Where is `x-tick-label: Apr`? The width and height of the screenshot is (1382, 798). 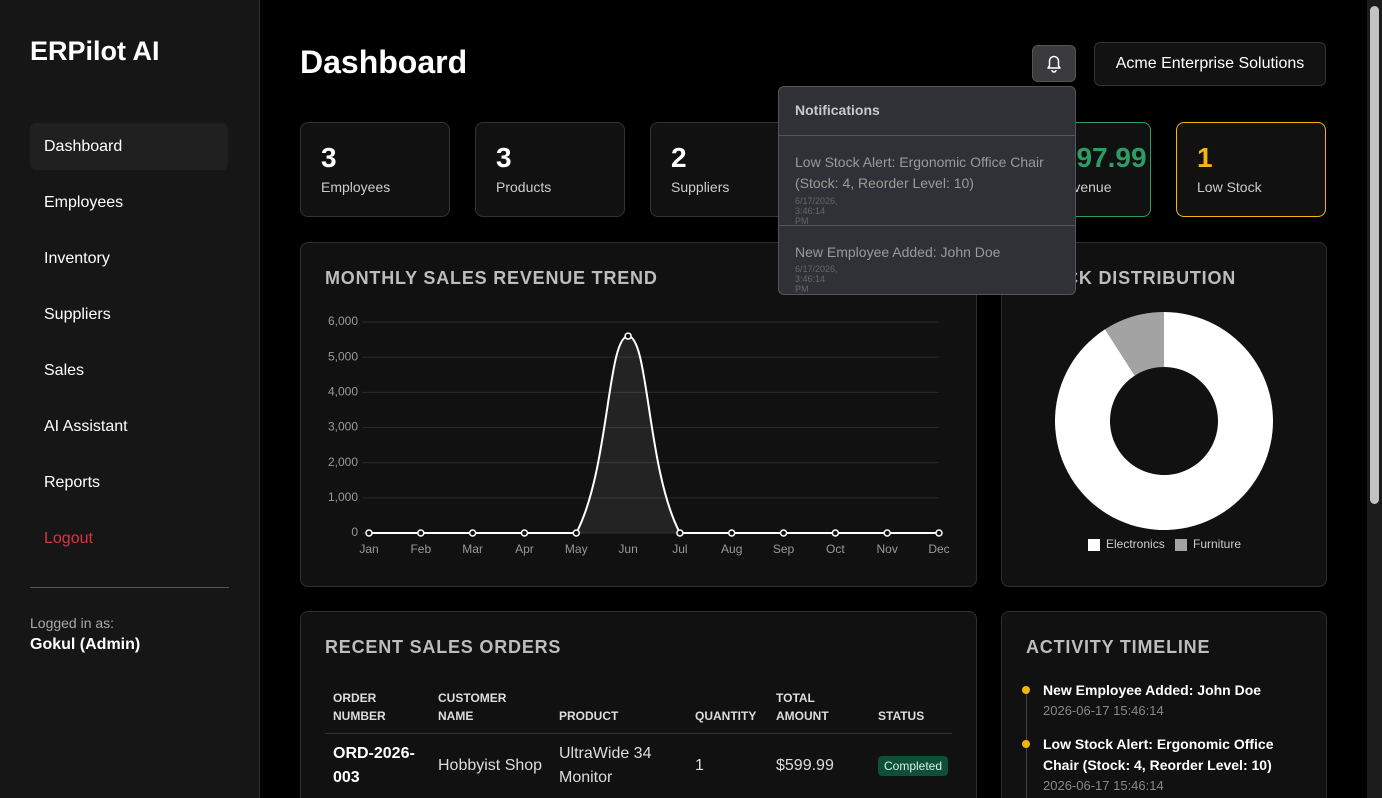
x-tick-label: Apr is located at coordinates (524, 549).